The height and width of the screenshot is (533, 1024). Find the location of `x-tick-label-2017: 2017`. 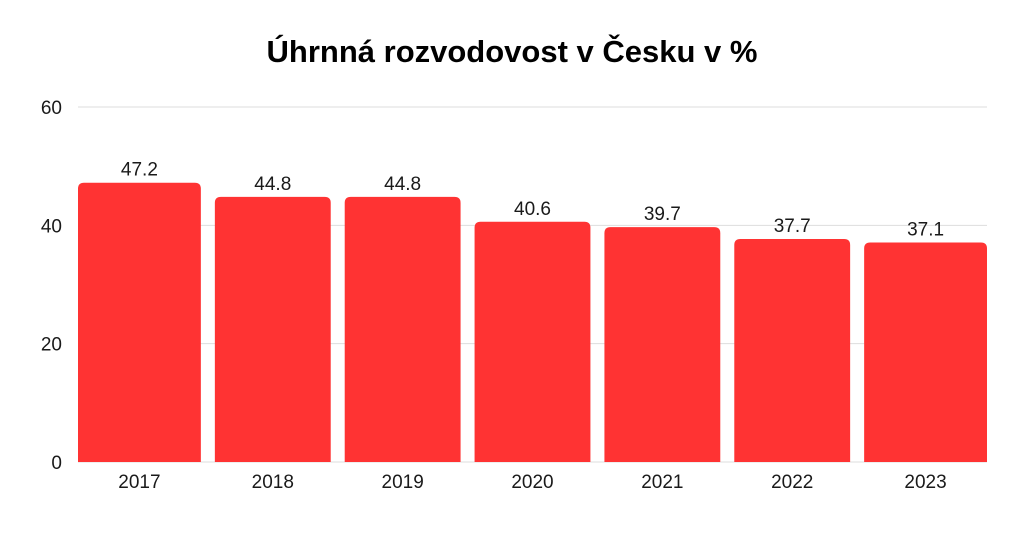

x-tick-label-2017: 2017 is located at coordinates (139, 482).